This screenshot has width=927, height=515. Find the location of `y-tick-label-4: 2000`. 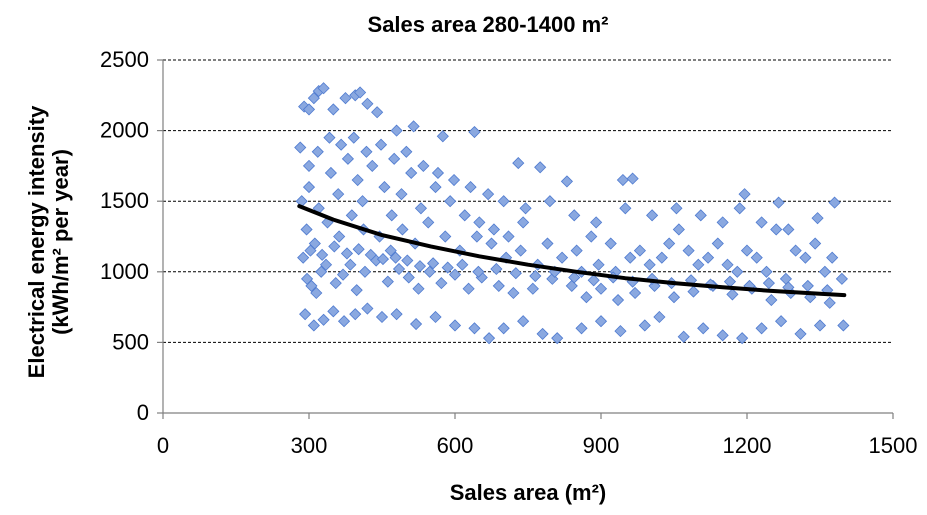

y-tick-label-4: 2000 is located at coordinates (124, 130).